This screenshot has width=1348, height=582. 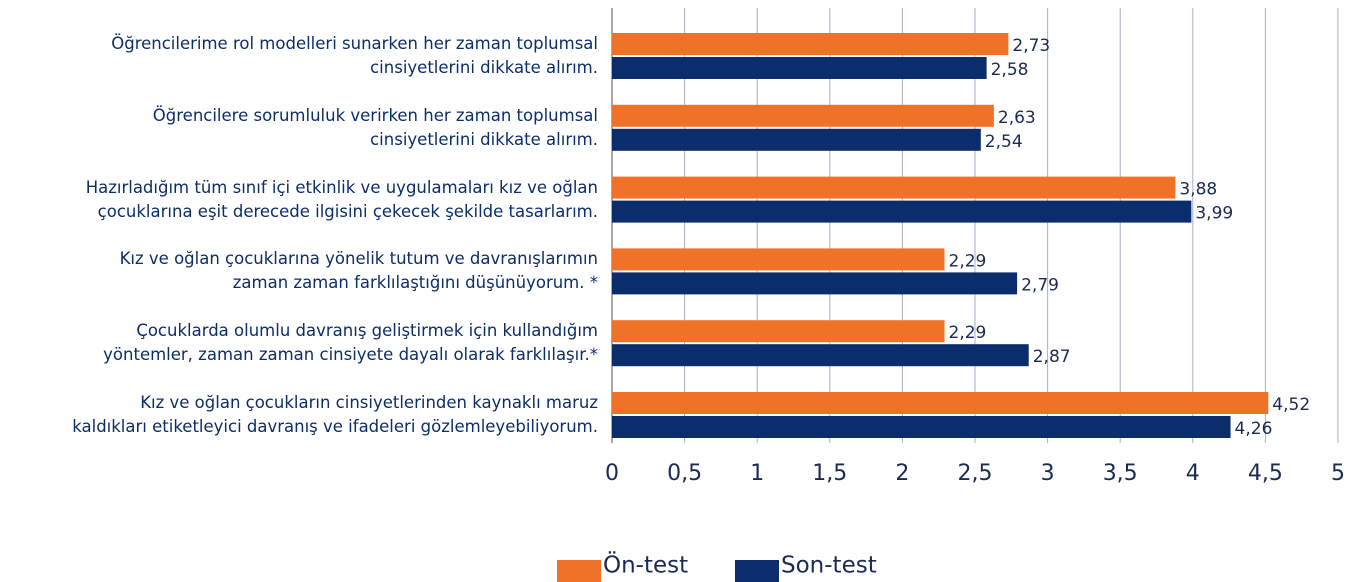 I want to click on x-tick-label: 5, so click(x=1338, y=473).